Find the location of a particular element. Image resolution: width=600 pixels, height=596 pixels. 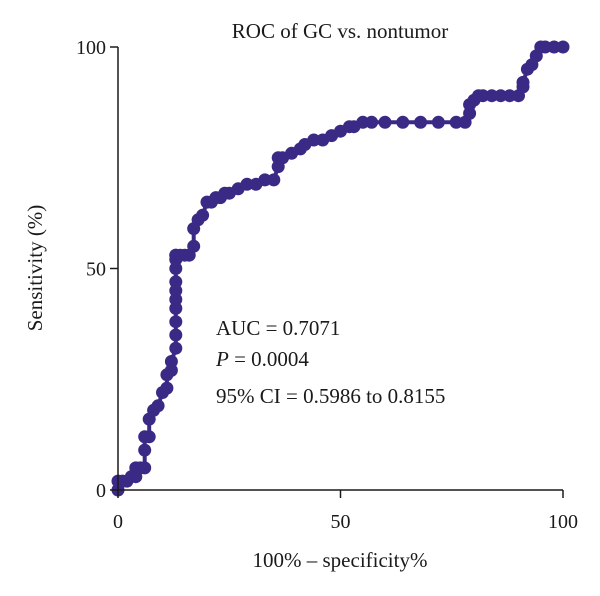

y-tick-label: 0 is located at coordinates (101, 491).